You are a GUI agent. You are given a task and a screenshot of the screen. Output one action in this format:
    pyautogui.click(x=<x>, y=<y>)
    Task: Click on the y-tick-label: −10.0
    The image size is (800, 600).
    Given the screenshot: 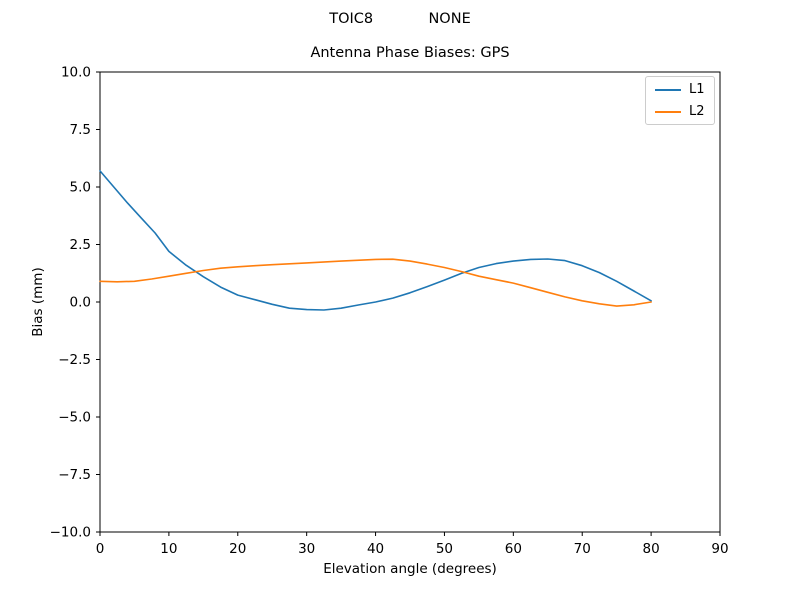 What is the action you would take?
    pyautogui.click(x=70, y=533)
    